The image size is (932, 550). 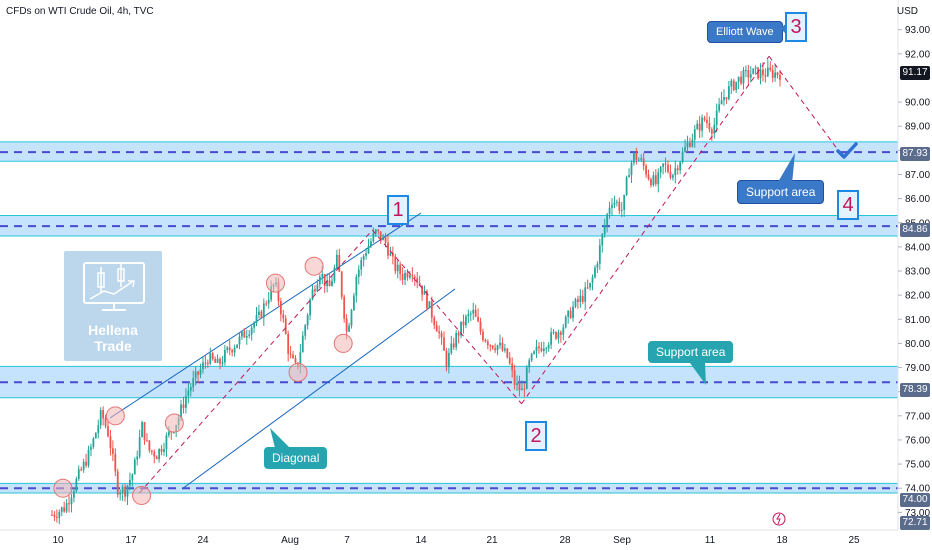 I want to click on wave-label-1: 1, so click(x=398, y=210).